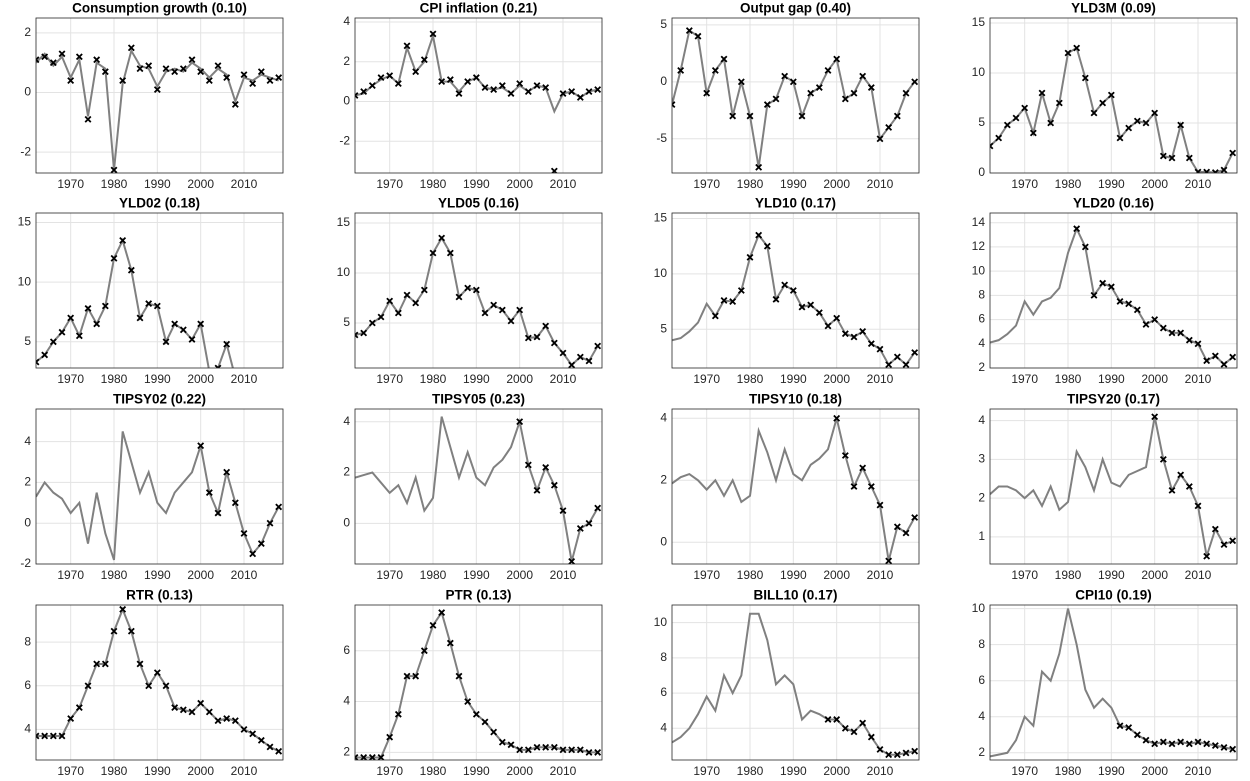  Describe the element at coordinates (1113, 8) in the screenshot. I see `subplot-title: YLD3M (0.09)` at that location.